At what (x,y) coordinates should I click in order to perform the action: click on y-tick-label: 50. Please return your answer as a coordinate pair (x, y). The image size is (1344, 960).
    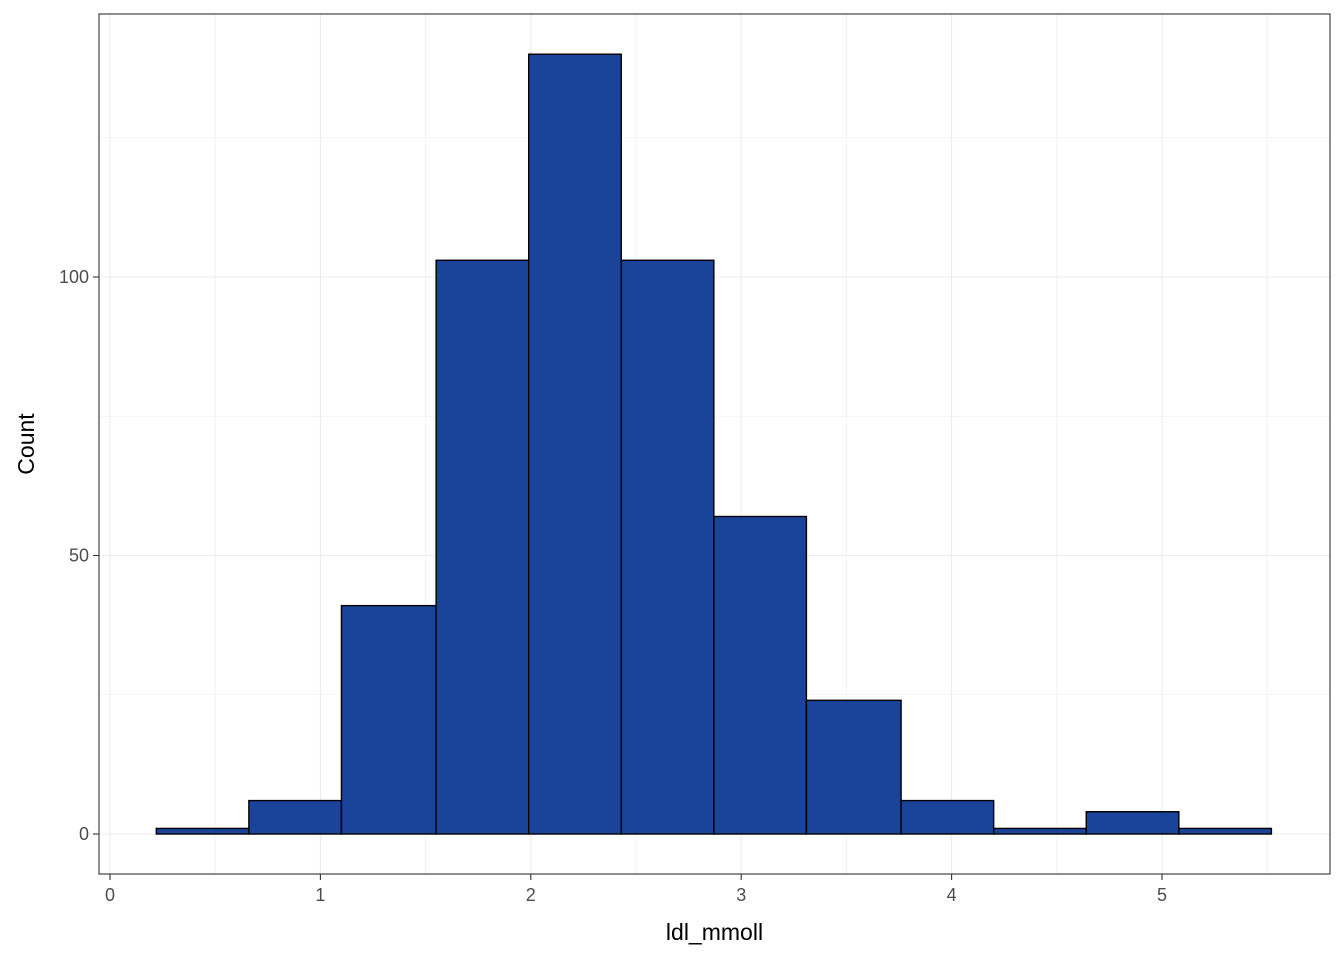
    Looking at the image, I should click on (79, 556).